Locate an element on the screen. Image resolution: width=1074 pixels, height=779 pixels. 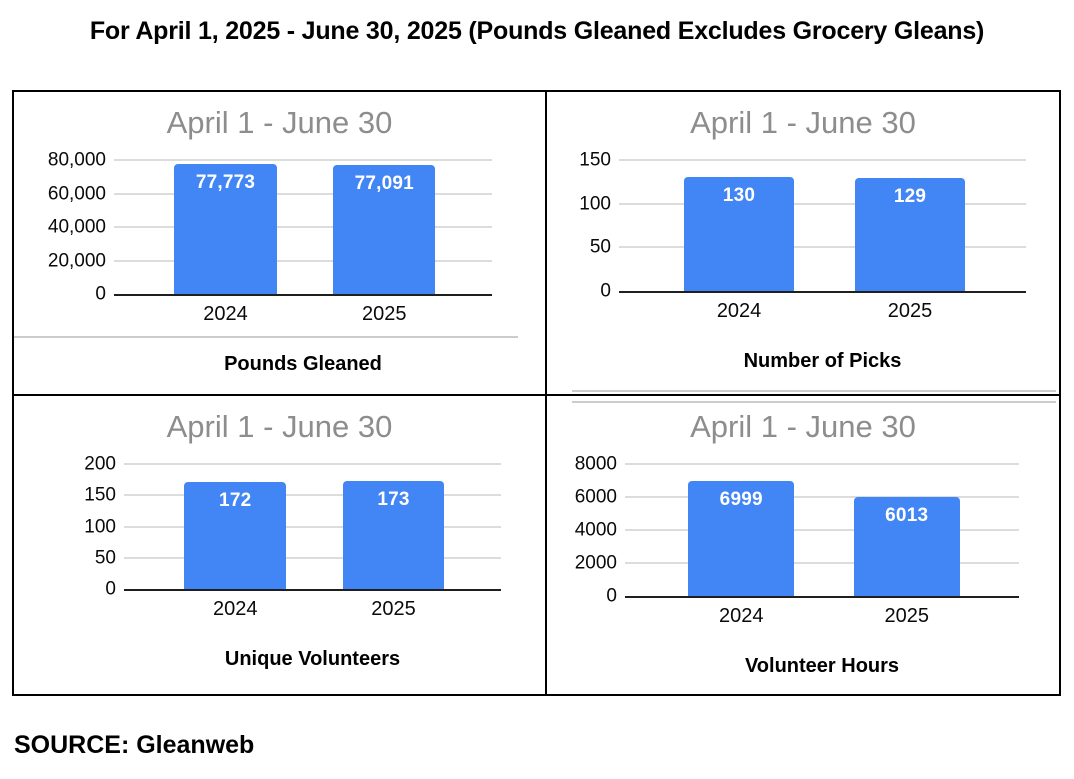
bar-2024: 172 is located at coordinates (235, 535).